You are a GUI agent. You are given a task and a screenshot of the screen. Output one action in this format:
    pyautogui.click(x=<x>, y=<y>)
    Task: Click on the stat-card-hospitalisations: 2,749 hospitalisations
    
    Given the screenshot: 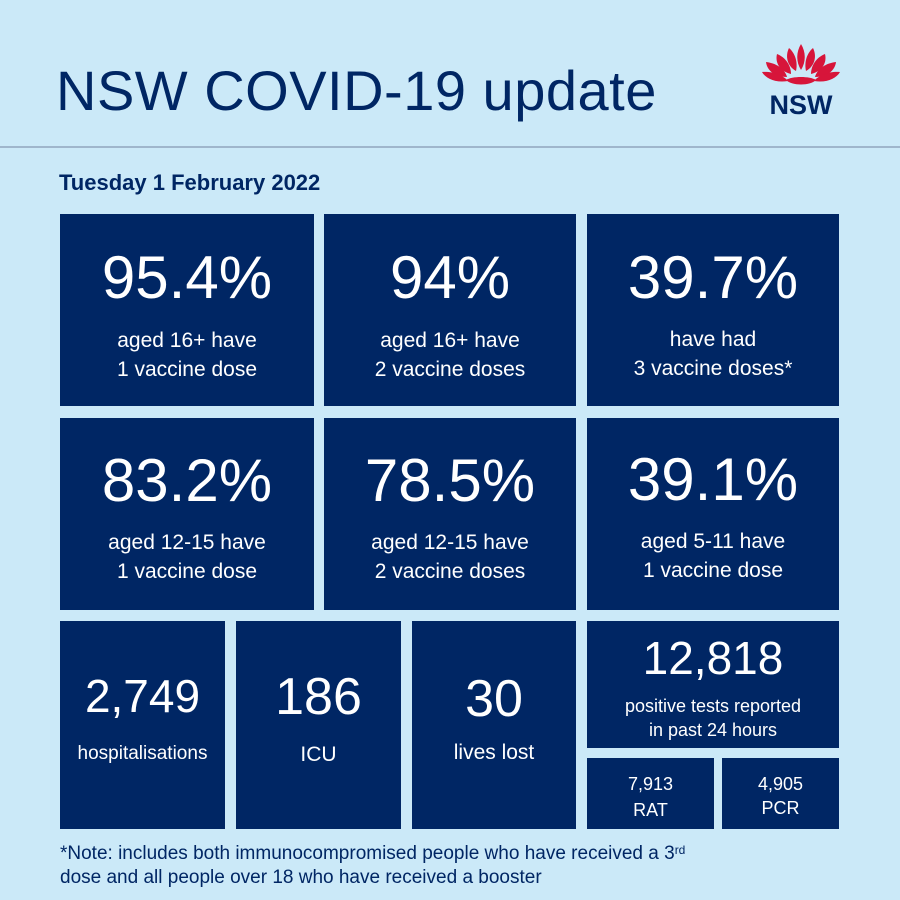 What is the action you would take?
    pyautogui.click(x=142, y=725)
    